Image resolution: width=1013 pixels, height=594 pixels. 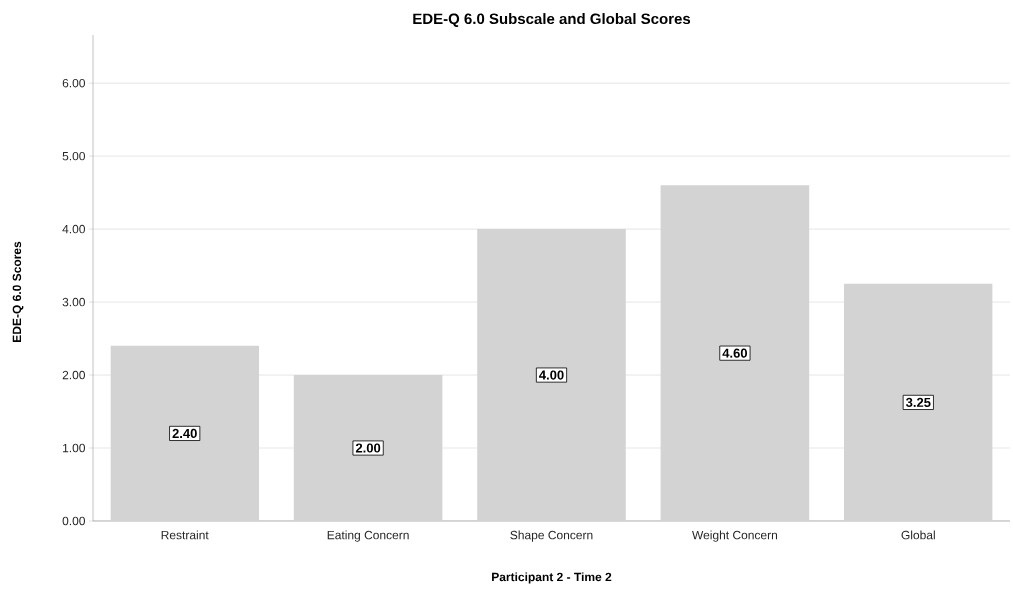 I want to click on y-tick-label: 1.00, so click(x=74, y=448).